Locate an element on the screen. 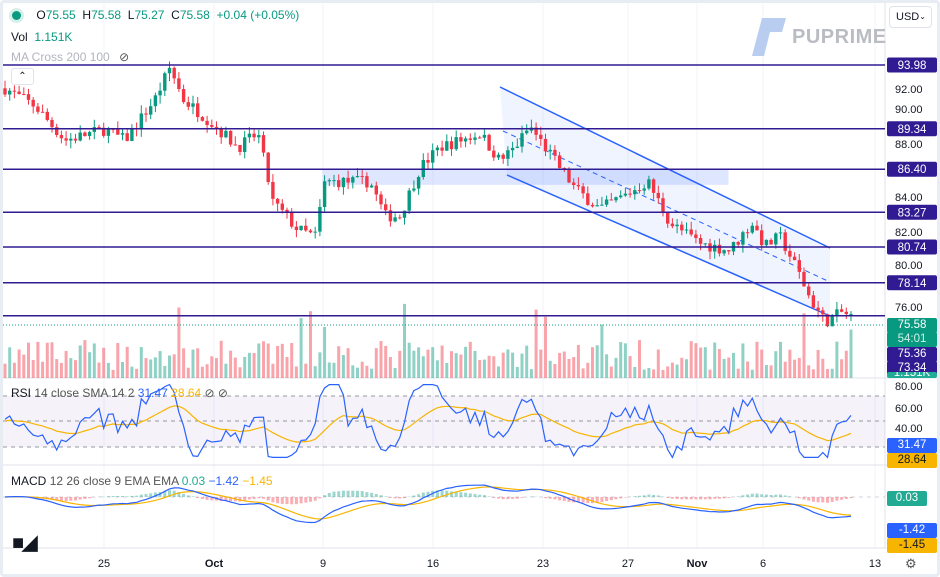  collapse-legend-button: ⌃ is located at coordinates (22, 76).